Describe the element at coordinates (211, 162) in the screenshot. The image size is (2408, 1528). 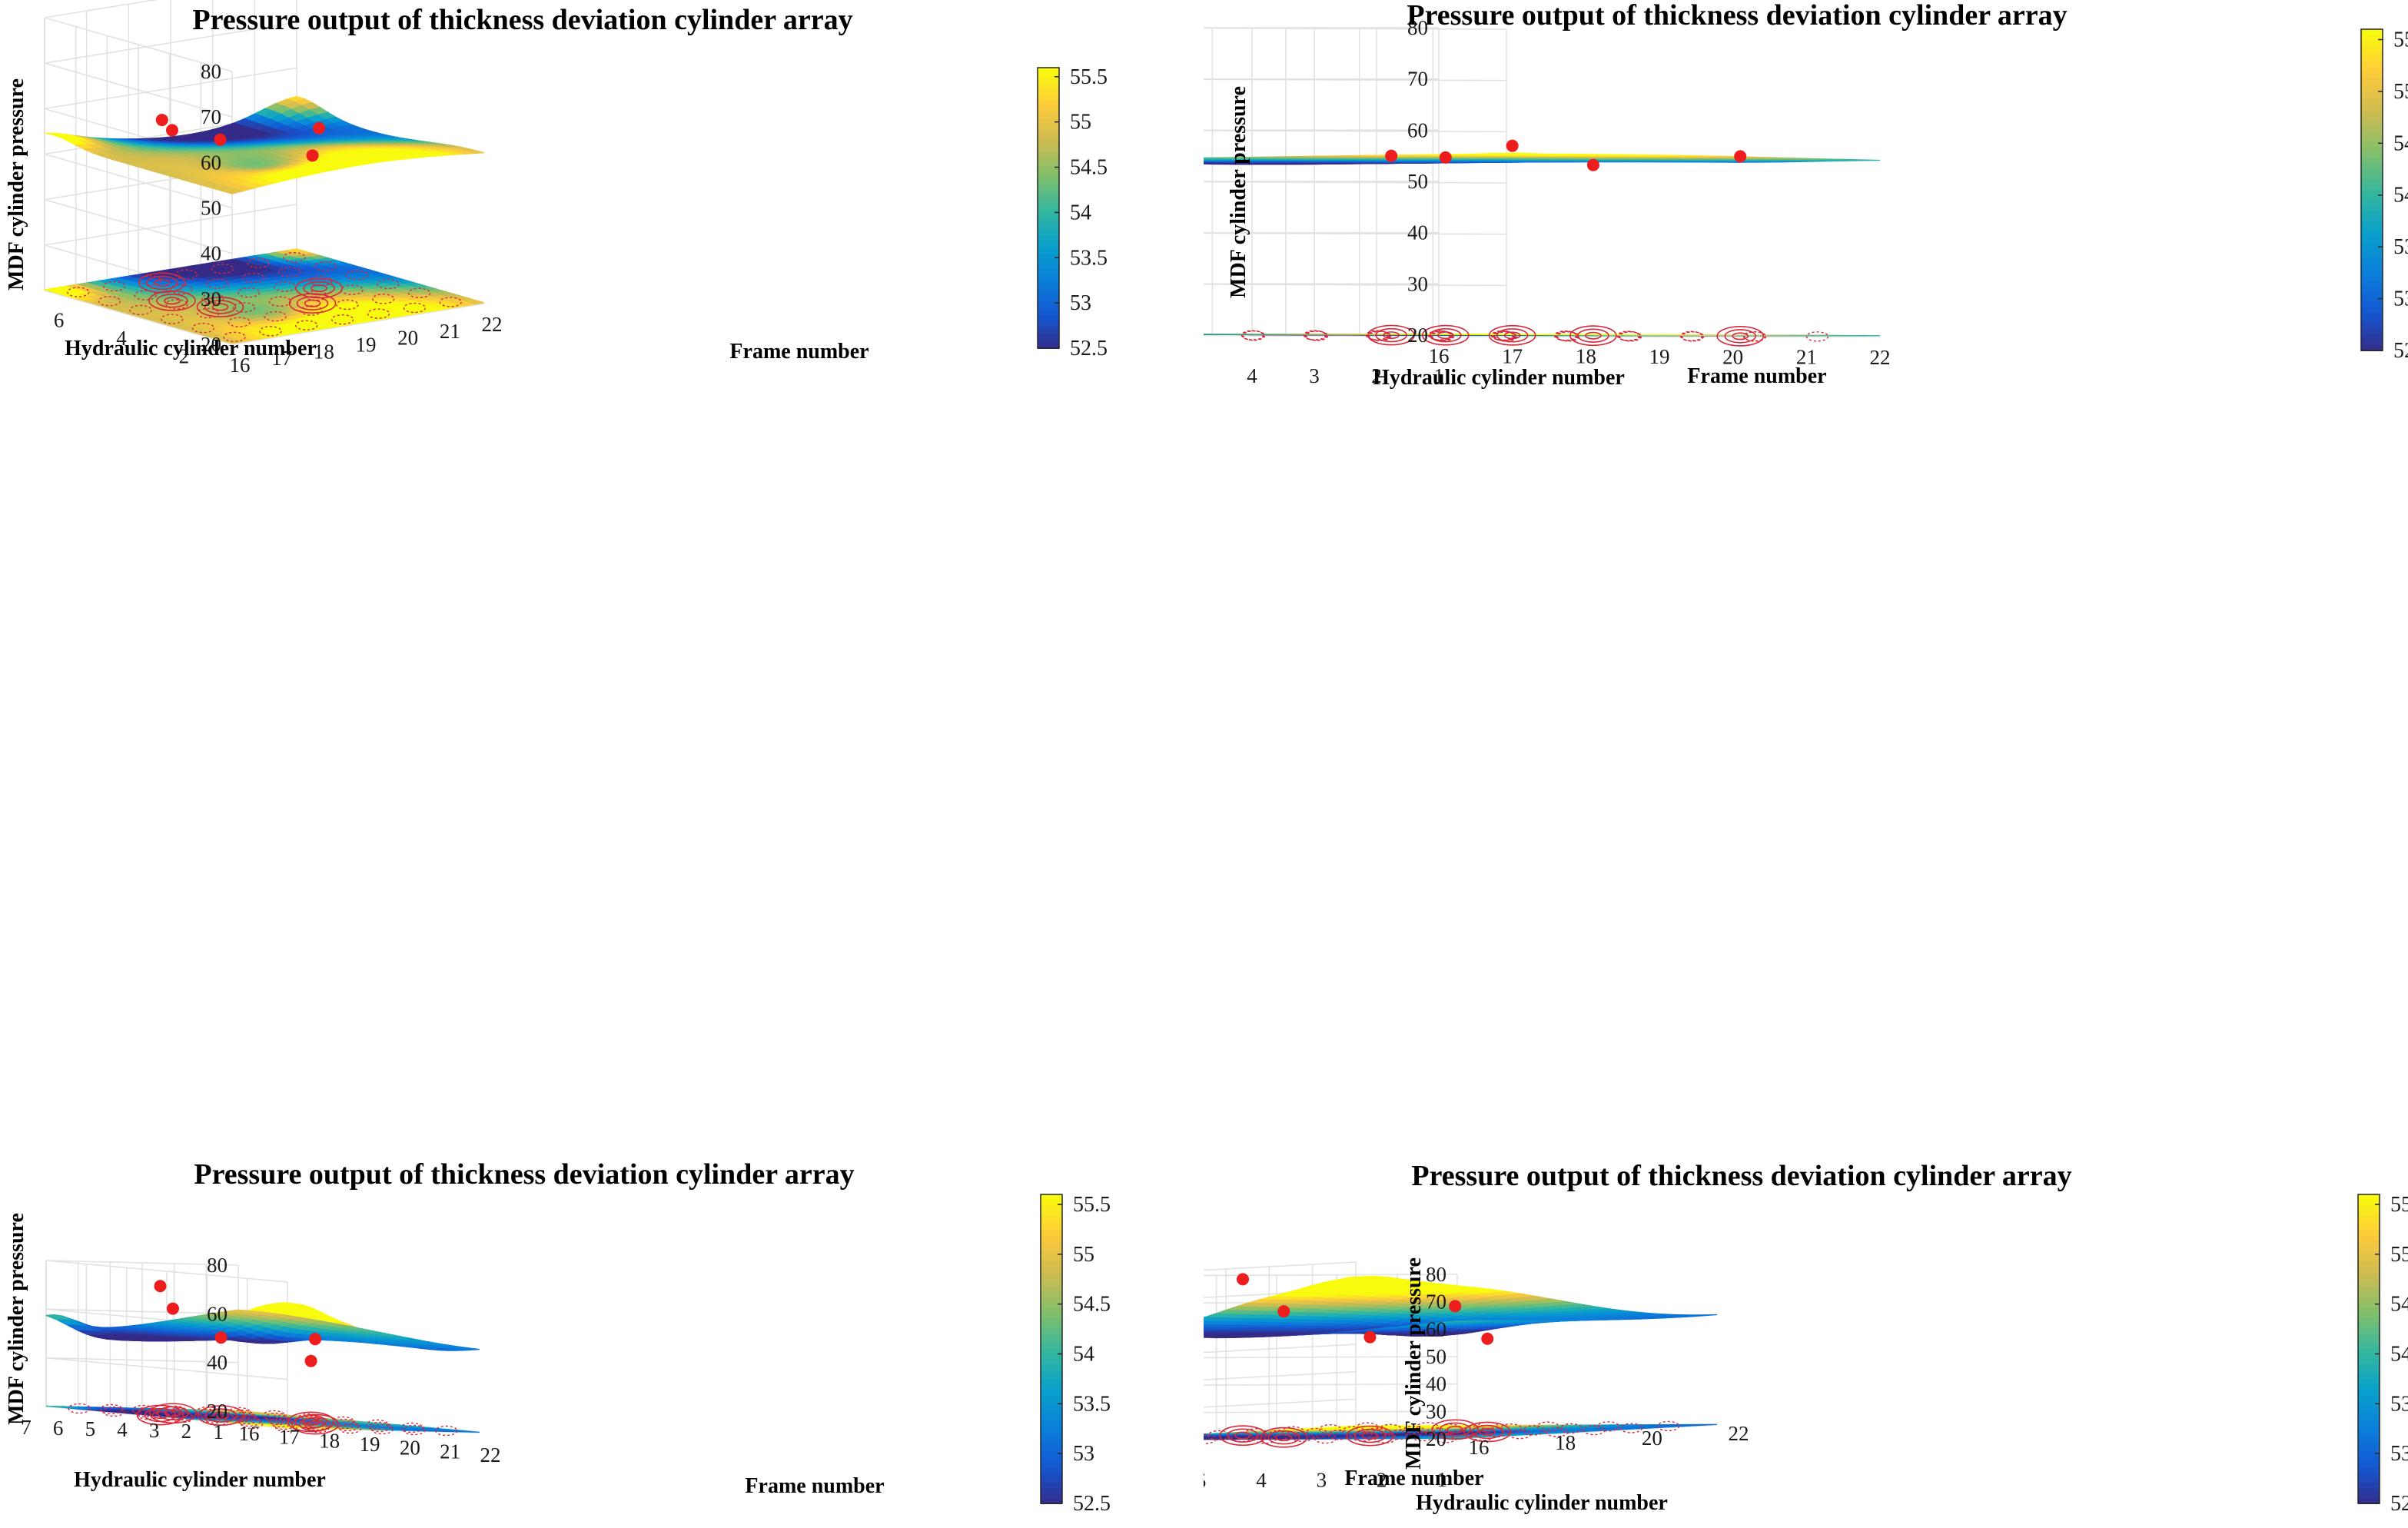
I see `z-tick-label: 60` at that location.